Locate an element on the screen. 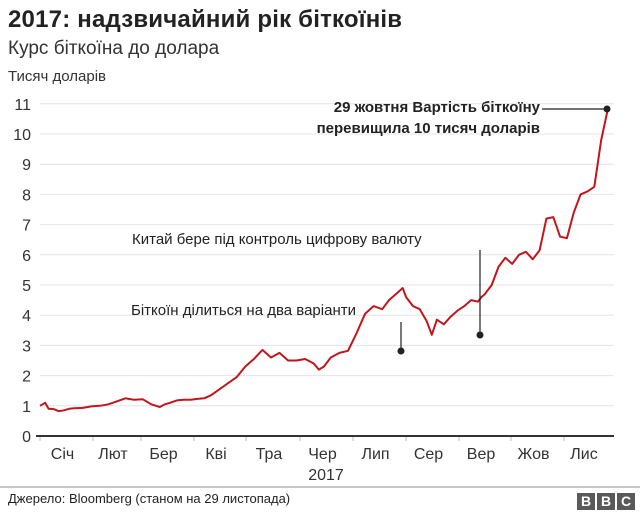 This screenshot has width=640, height=515. y-tick-label: 0 is located at coordinates (26, 437).